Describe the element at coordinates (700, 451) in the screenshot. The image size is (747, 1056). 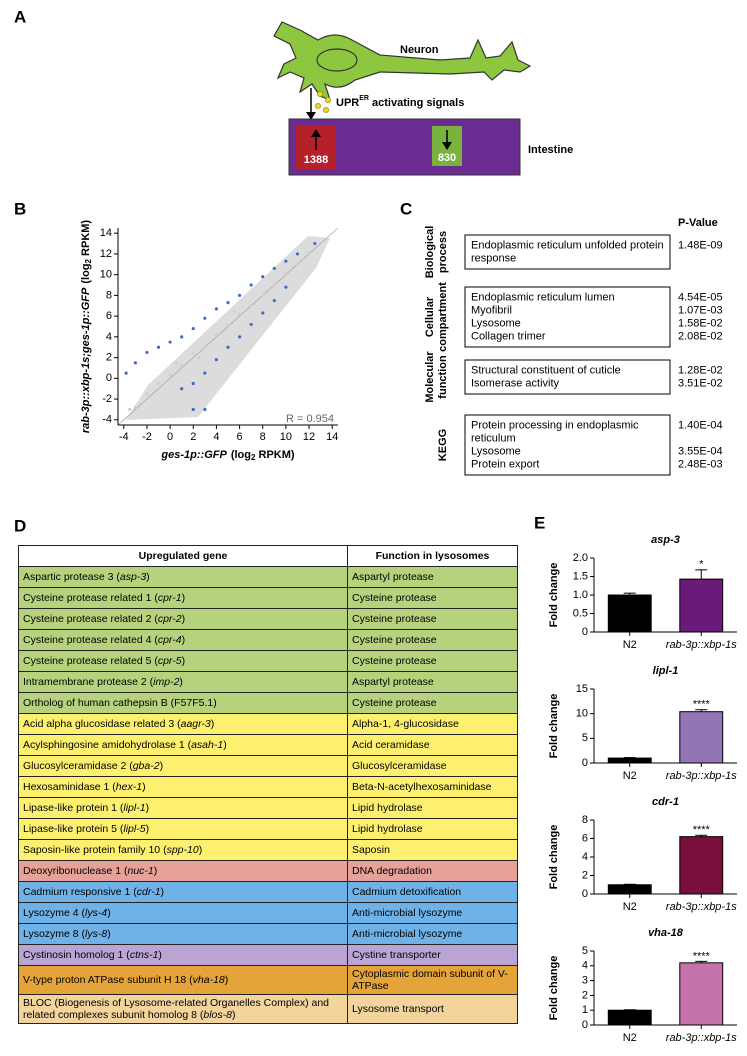
I see `p-value: 3.55E-04` at that location.